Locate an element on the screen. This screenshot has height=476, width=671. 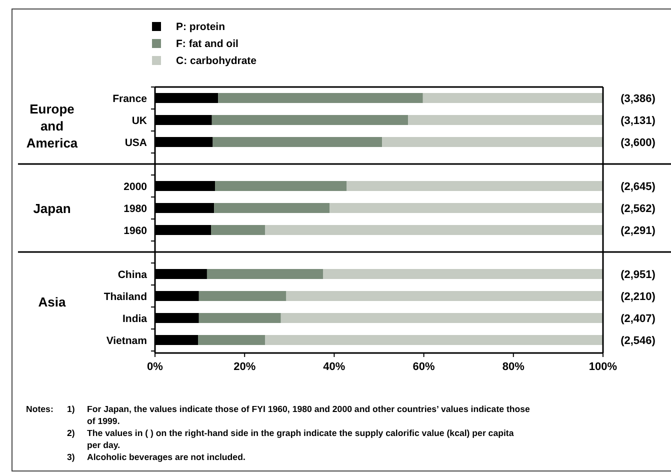
legend-label: C: carbohydrate is located at coordinates (216, 61).